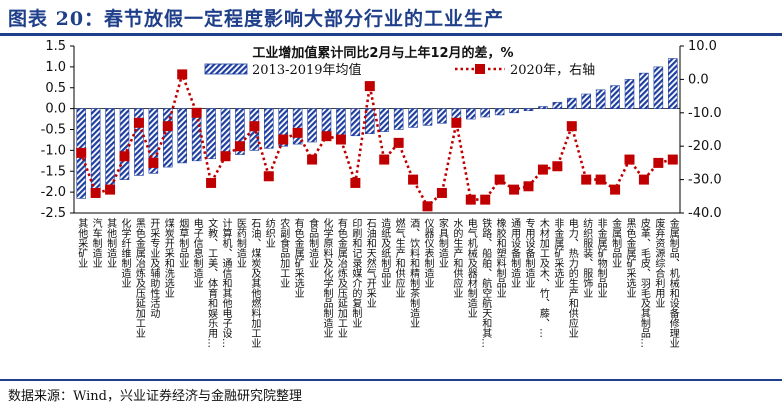 The width and height of the screenshot is (782, 407). What do you see at coordinates (327, 277) in the screenshot?
I see `category-label: 化学原料及化学制品制造业` at bounding box center [327, 277].